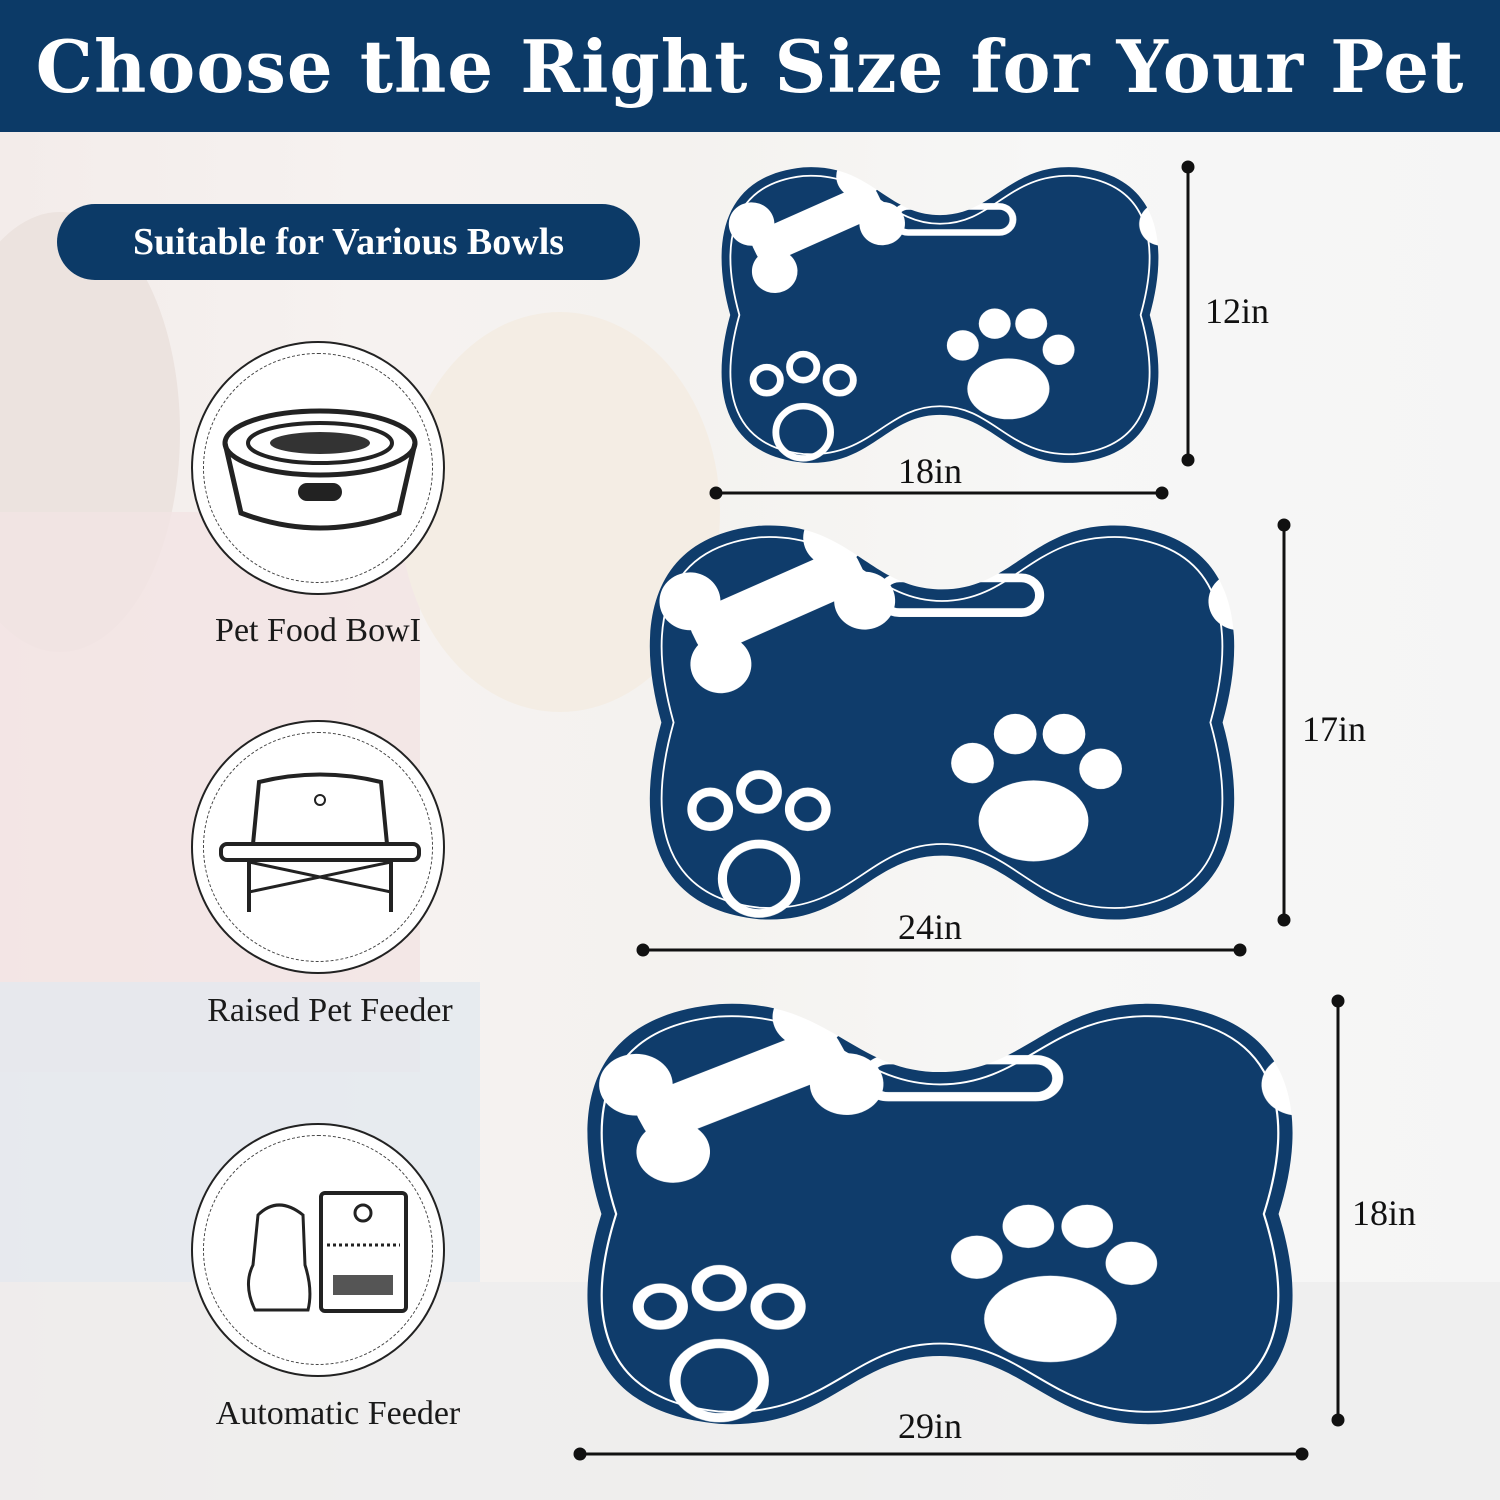 This screenshot has height=1500, width=1500. I want to click on mat-medium, so click(942, 722).